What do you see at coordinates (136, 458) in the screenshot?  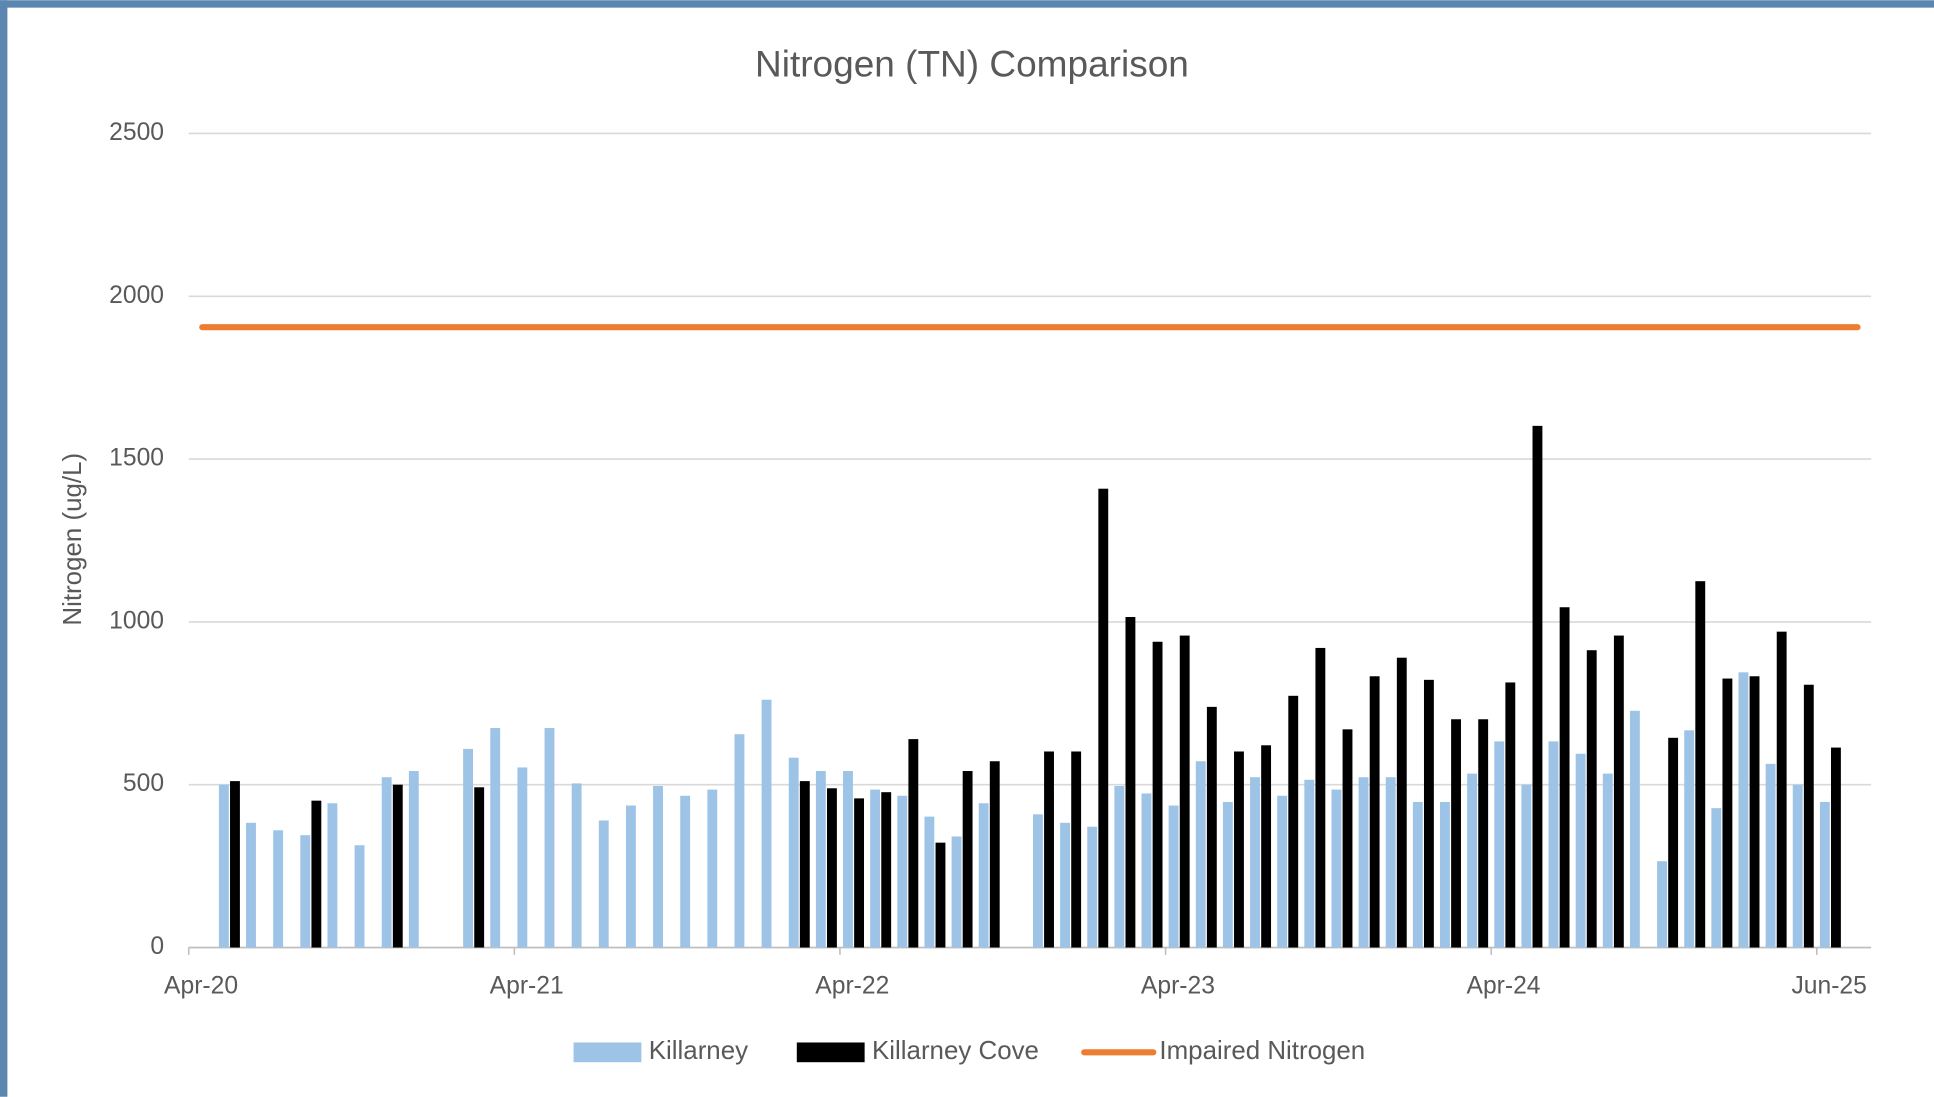 I see `y-tick-label: 1500` at bounding box center [136, 458].